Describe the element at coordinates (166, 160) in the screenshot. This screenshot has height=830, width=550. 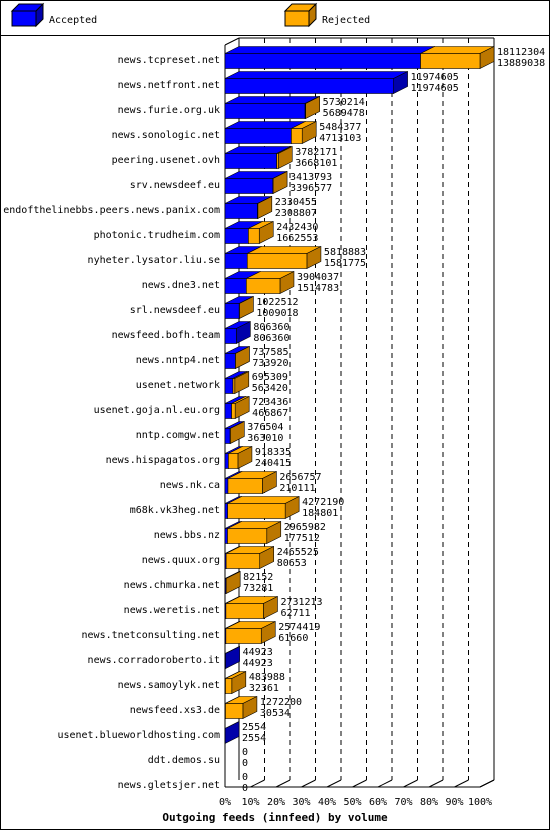
I see `category-label: peering.usenet.ovh` at that location.